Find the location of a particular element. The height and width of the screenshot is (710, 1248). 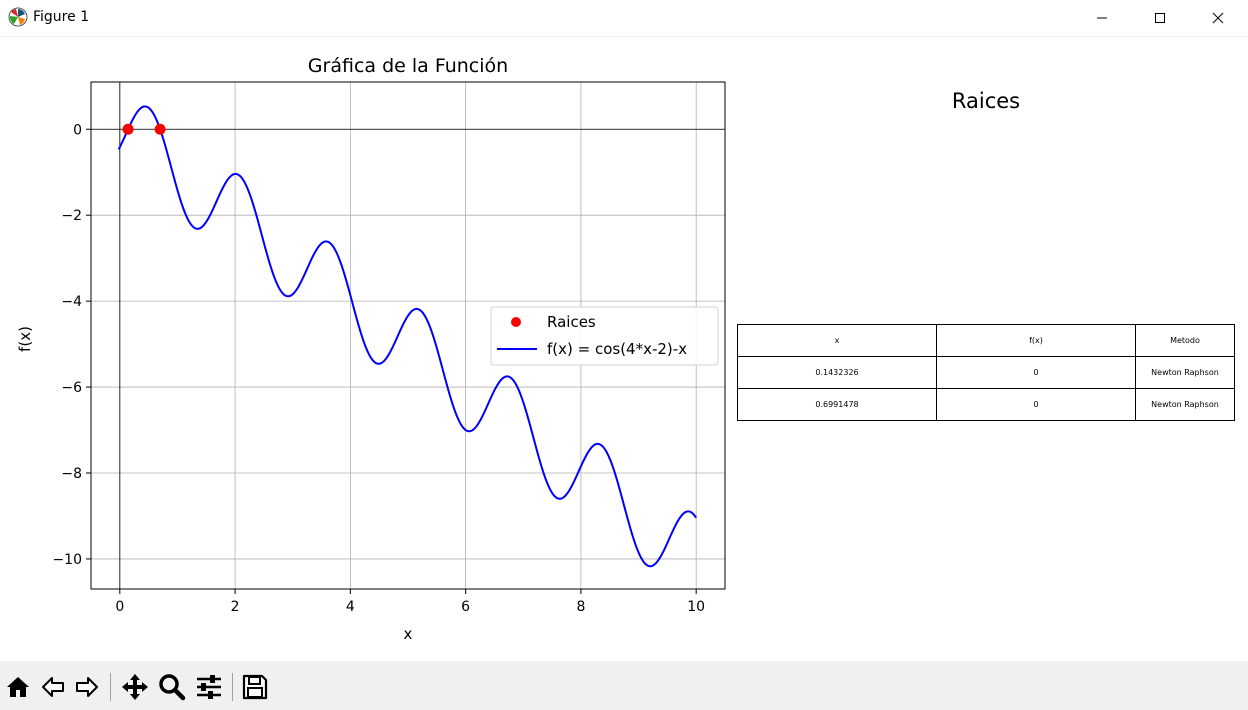

x-axis-label: x is located at coordinates (408, 634).